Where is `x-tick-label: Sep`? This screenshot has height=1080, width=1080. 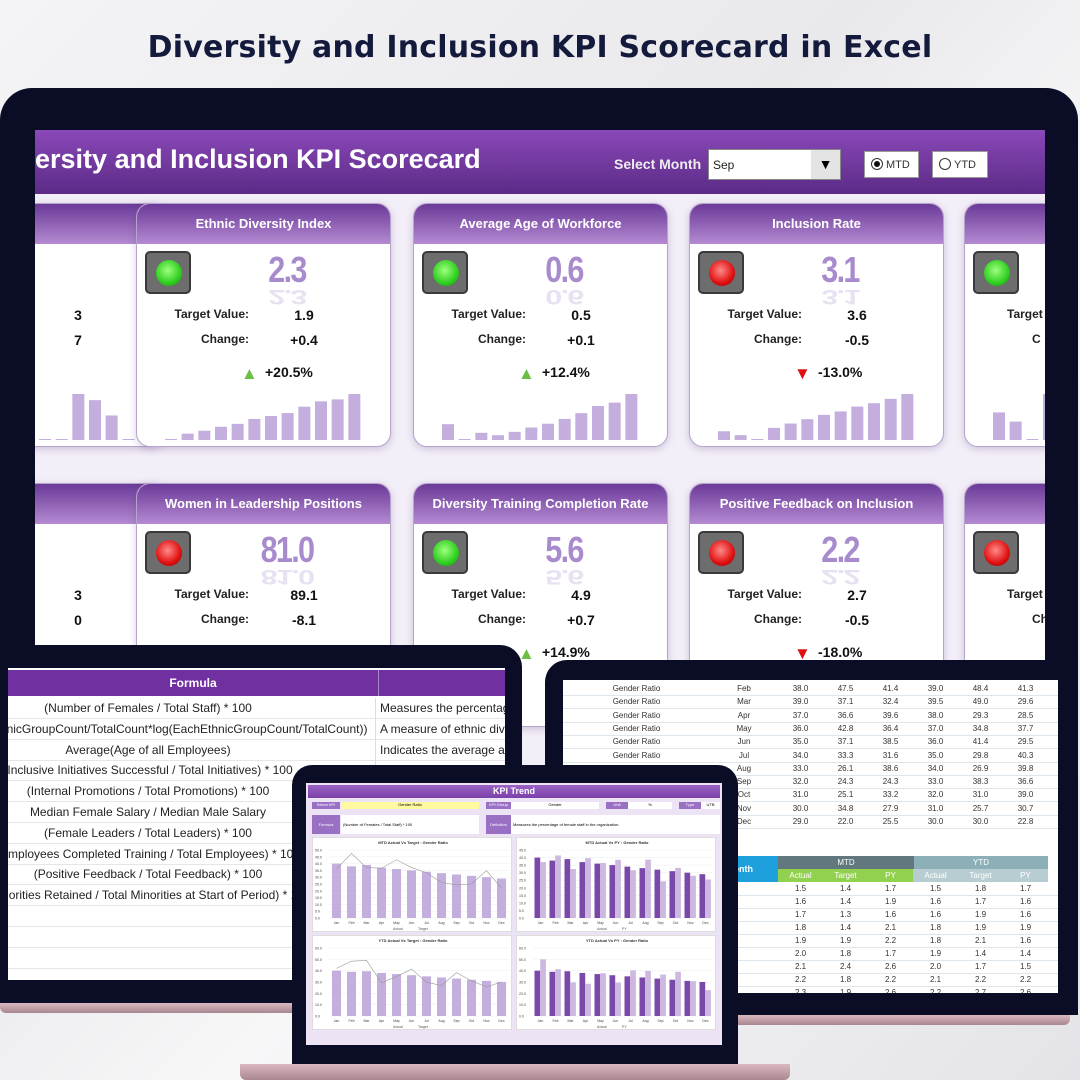 x-tick-label: Sep is located at coordinates (660, 923).